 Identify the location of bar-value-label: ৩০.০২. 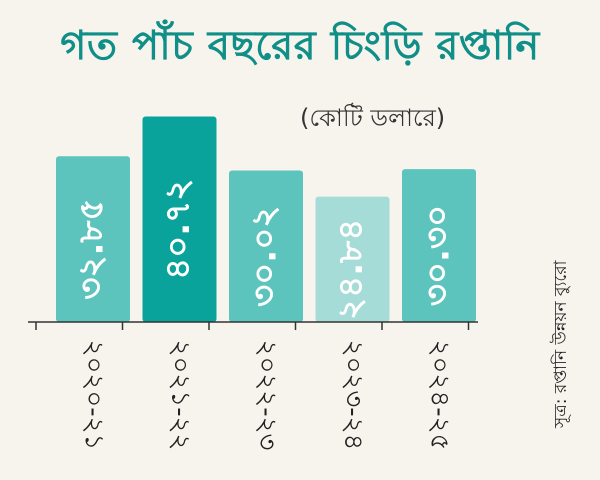
(265, 256).